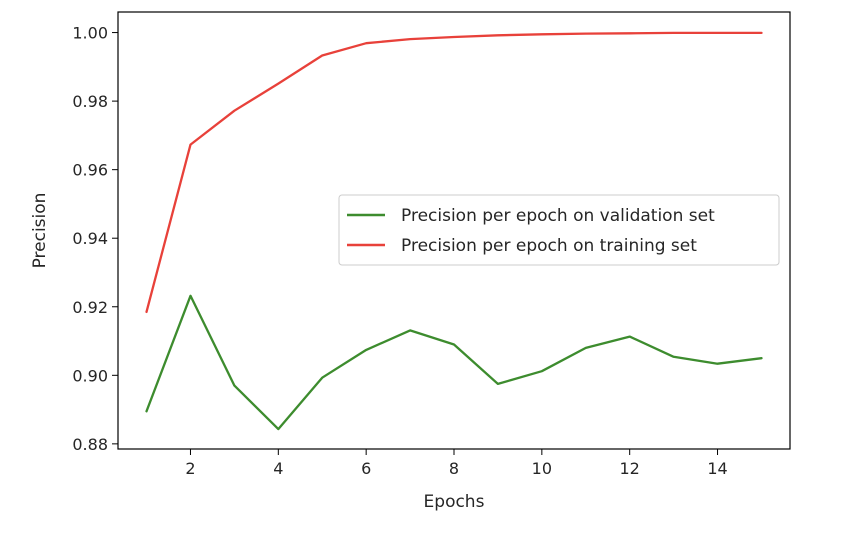  Describe the element at coordinates (549, 246) in the screenshot. I see `legend-label-training: Precision per epoch on training set` at that location.